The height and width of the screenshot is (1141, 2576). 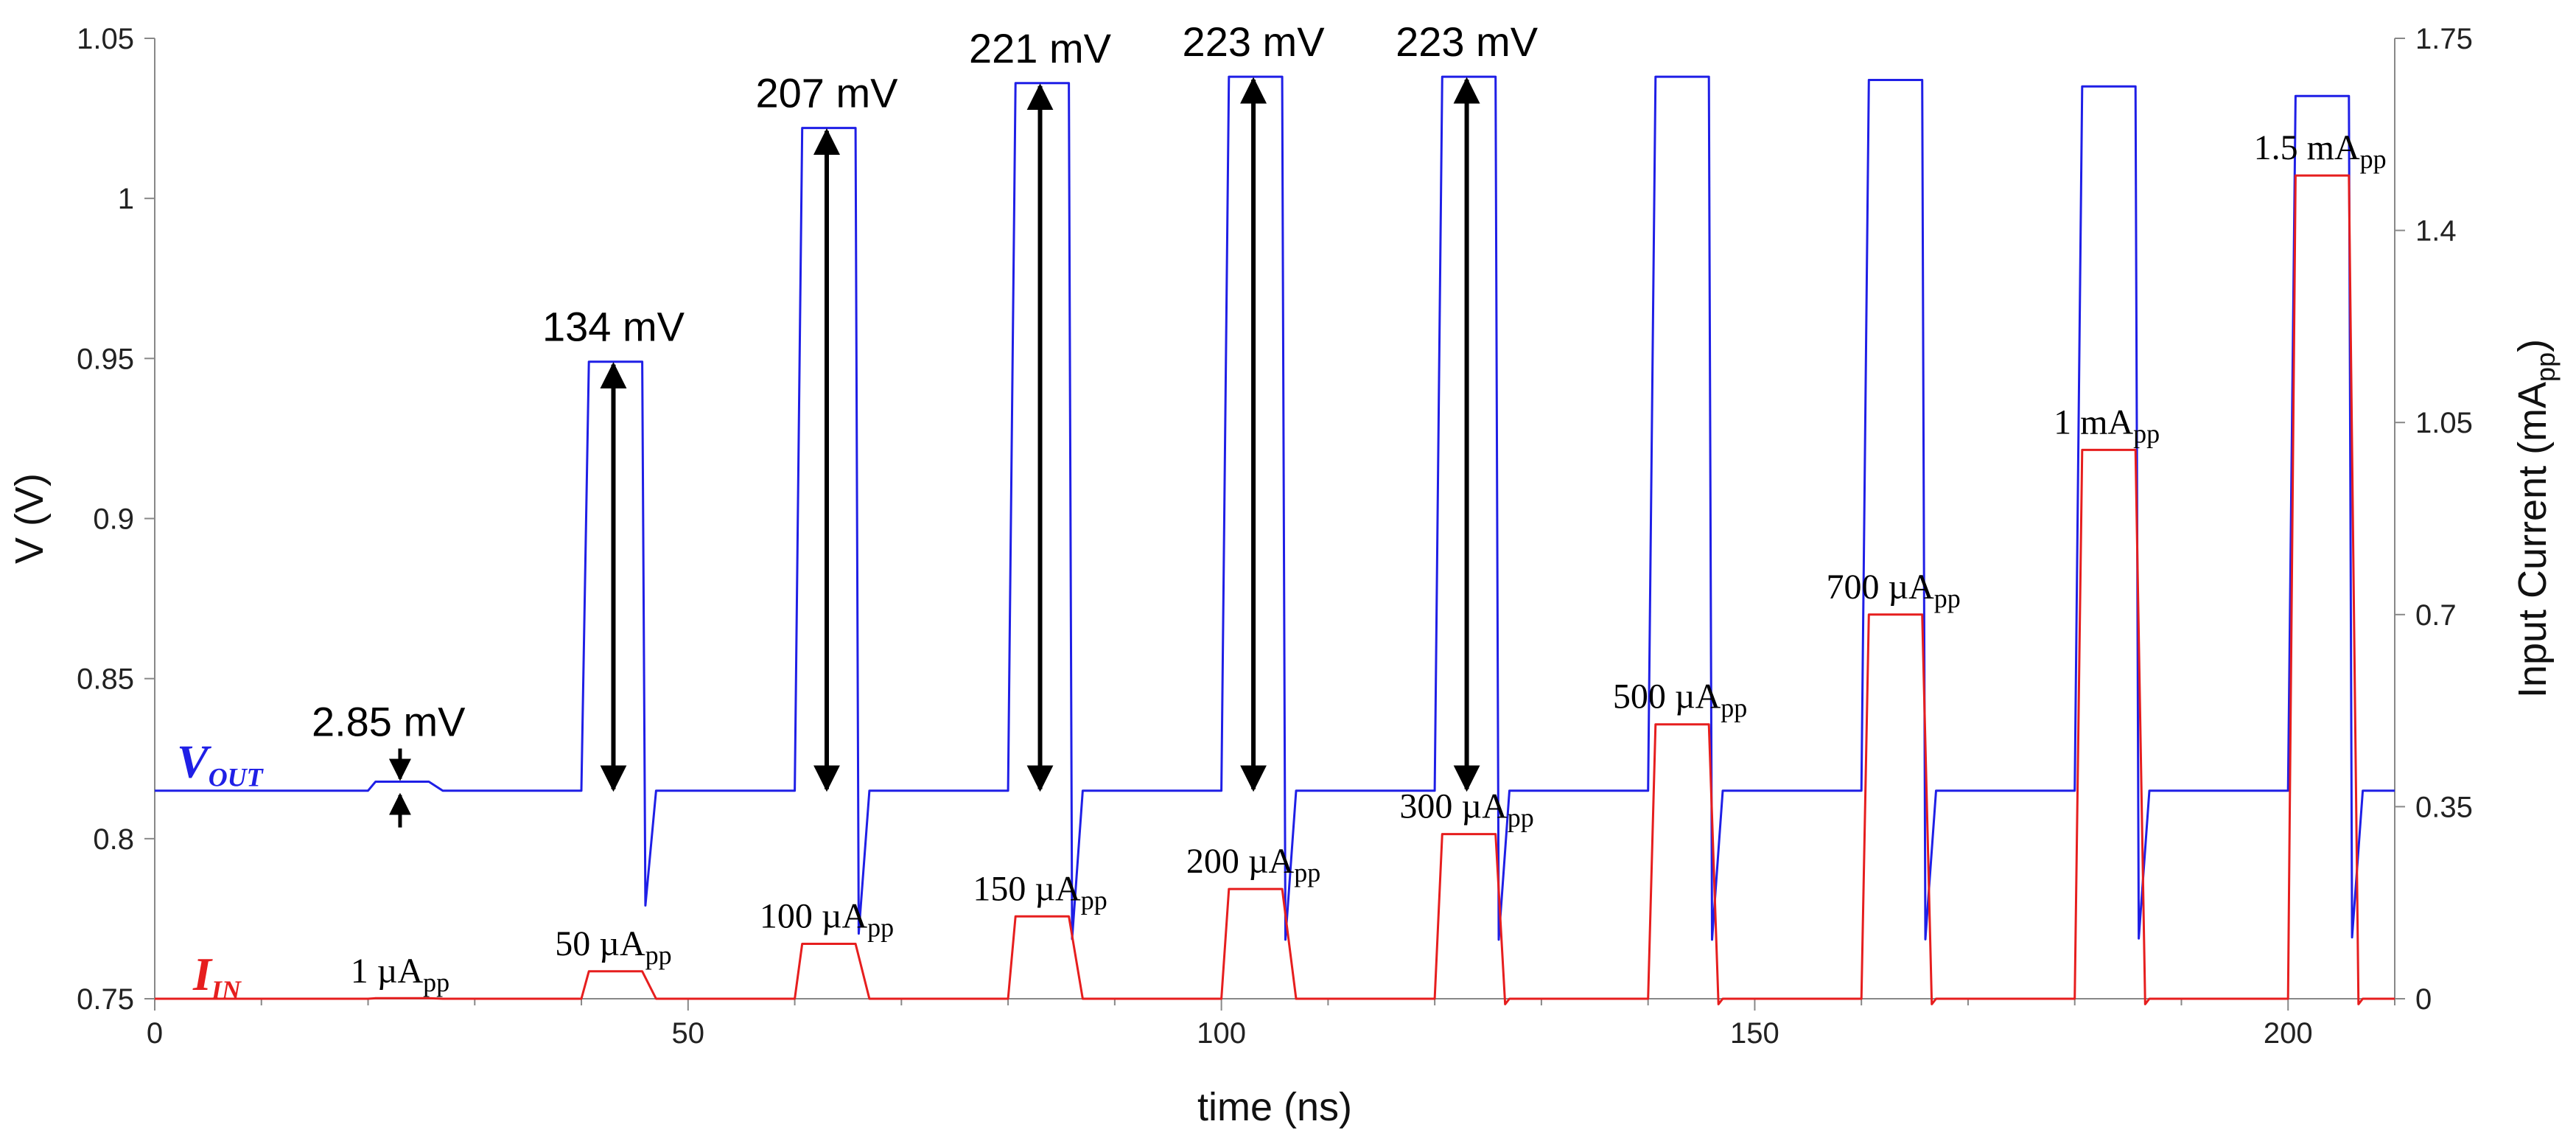 What do you see at coordinates (388, 972) in the screenshot?
I see `current-pulse-label-main: 1 µA` at bounding box center [388, 972].